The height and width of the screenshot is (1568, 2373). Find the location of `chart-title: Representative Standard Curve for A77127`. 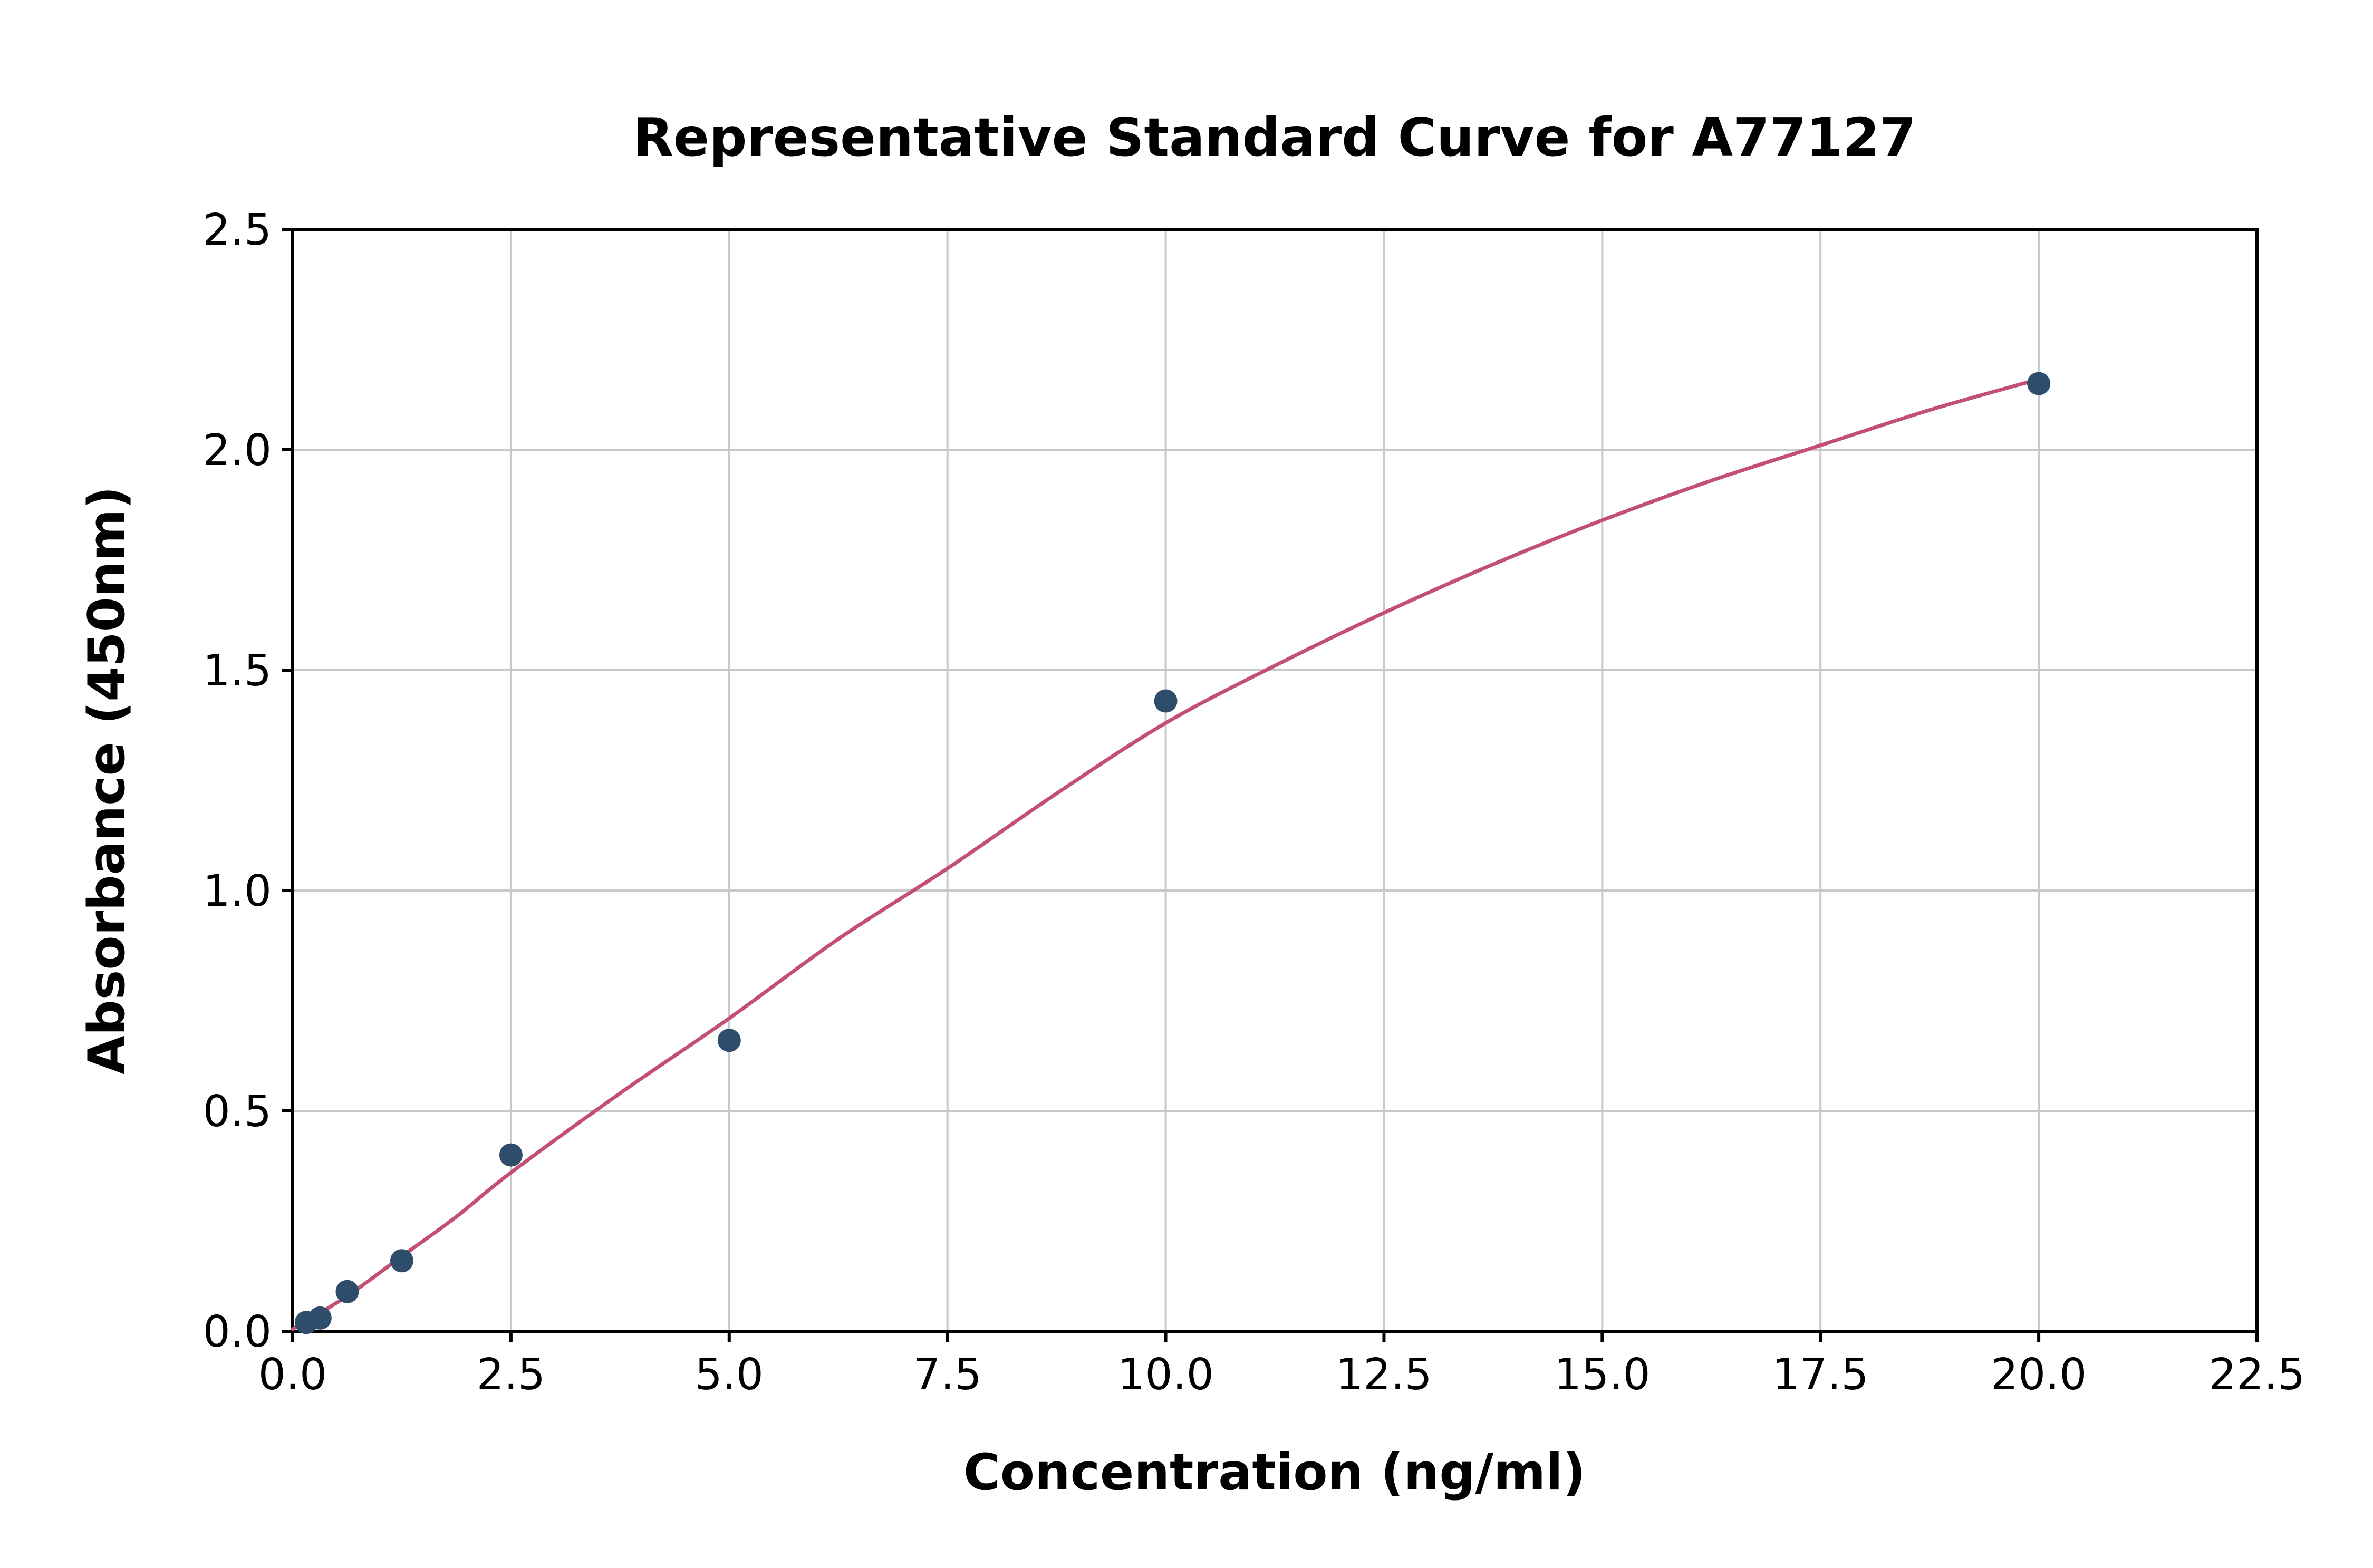

chart-title: Representative Standard Curve for A77127 is located at coordinates (1274, 137).